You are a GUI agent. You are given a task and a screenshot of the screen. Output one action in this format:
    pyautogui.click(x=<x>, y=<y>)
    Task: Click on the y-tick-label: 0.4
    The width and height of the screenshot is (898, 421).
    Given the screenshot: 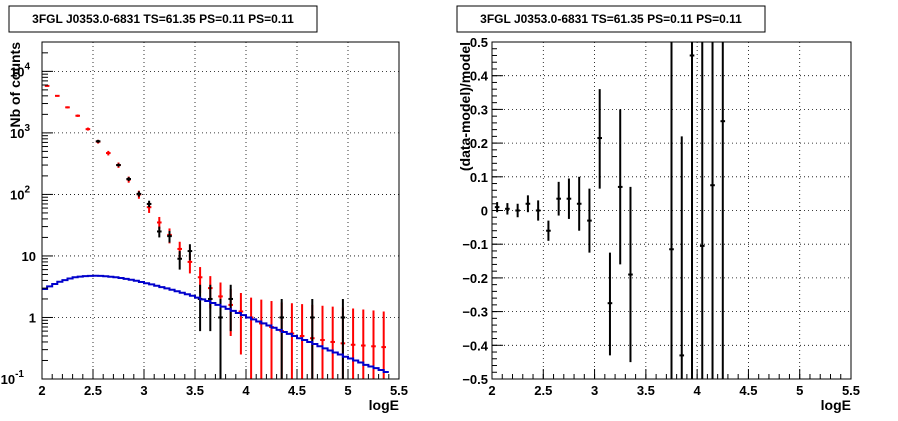 What is the action you would take?
    pyautogui.click(x=479, y=76)
    